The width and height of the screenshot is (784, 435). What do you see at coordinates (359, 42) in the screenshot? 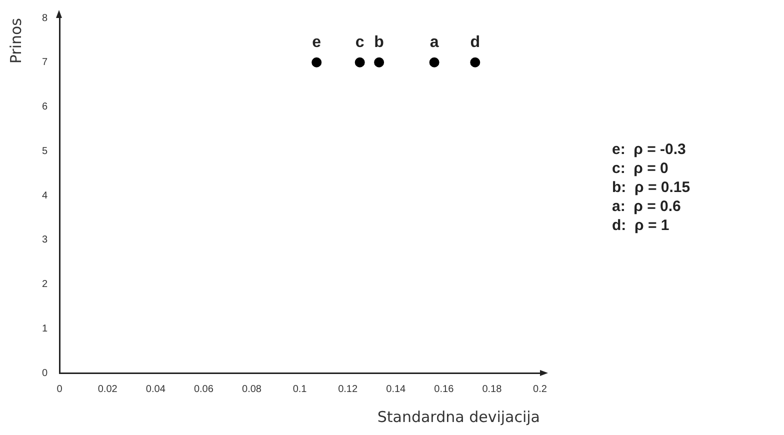
I see `annotation: c` at bounding box center [359, 42].